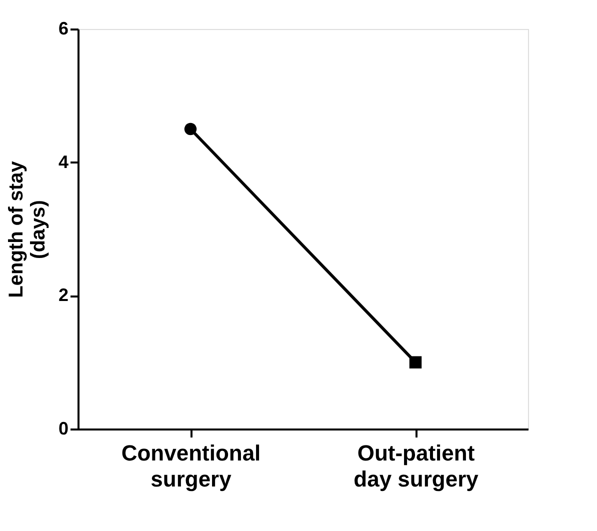 The width and height of the screenshot is (597, 531). I want to click on y-tick-label: 6, so click(63, 28).